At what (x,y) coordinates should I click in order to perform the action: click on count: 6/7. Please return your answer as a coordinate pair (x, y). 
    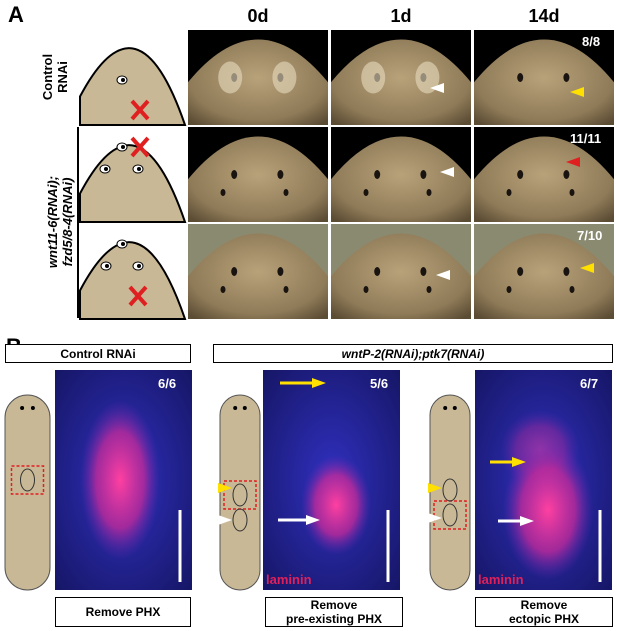
    Looking at the image, I should click on (589, 383).